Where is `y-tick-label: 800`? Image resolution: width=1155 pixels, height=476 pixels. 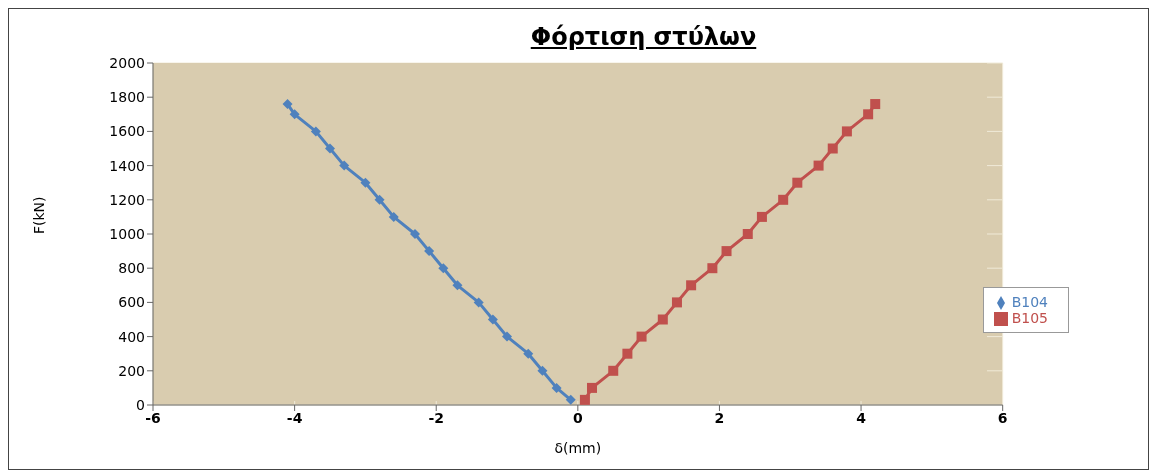 y-tick-label: 800 is located at coordinates (131, 268).